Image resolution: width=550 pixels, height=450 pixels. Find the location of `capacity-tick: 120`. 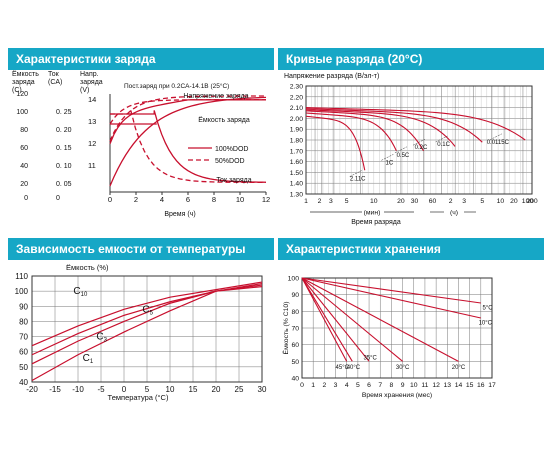

capacity-tick: 120 is located at coordinates (22, 94).